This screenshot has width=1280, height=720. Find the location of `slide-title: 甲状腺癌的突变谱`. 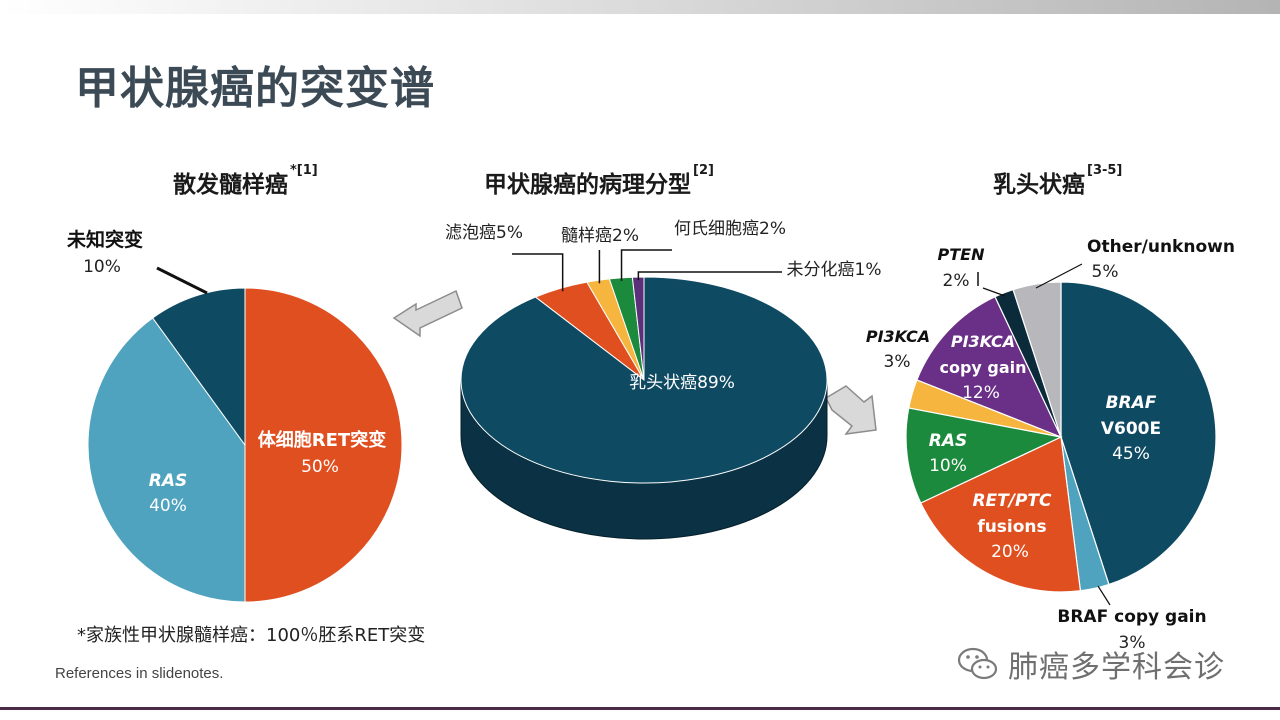

slide-title: 甲状腺癌的突变谱 is located at coordinates (255, 88).